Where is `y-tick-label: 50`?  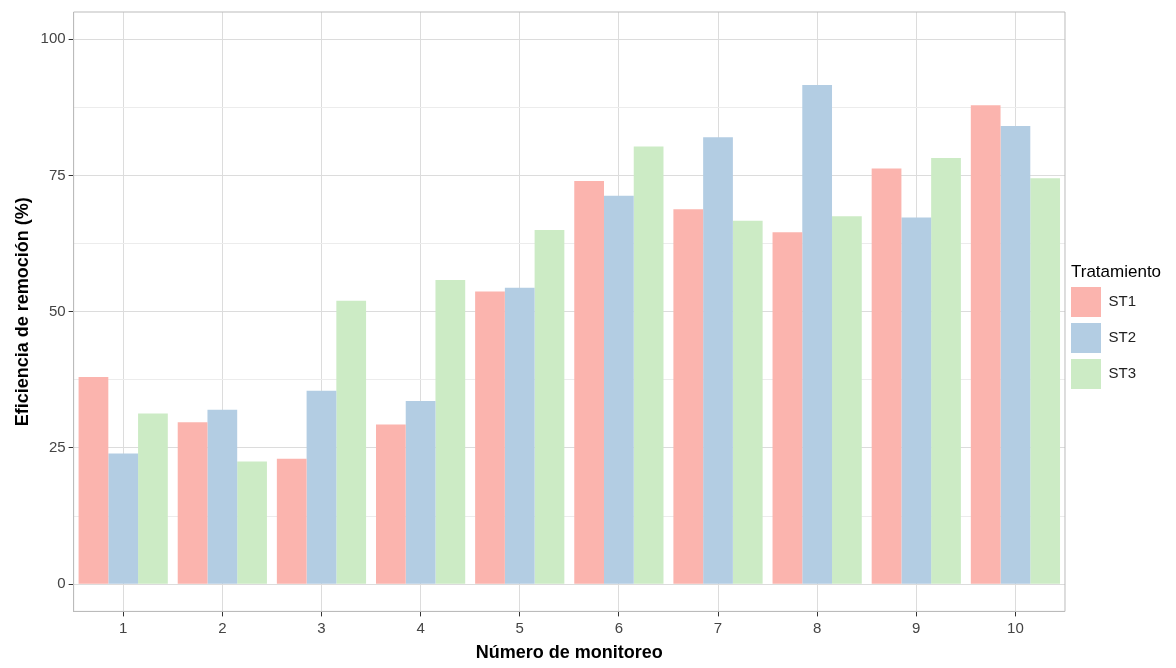 y-tick-label: 50 is located at coordinates (57, 310).